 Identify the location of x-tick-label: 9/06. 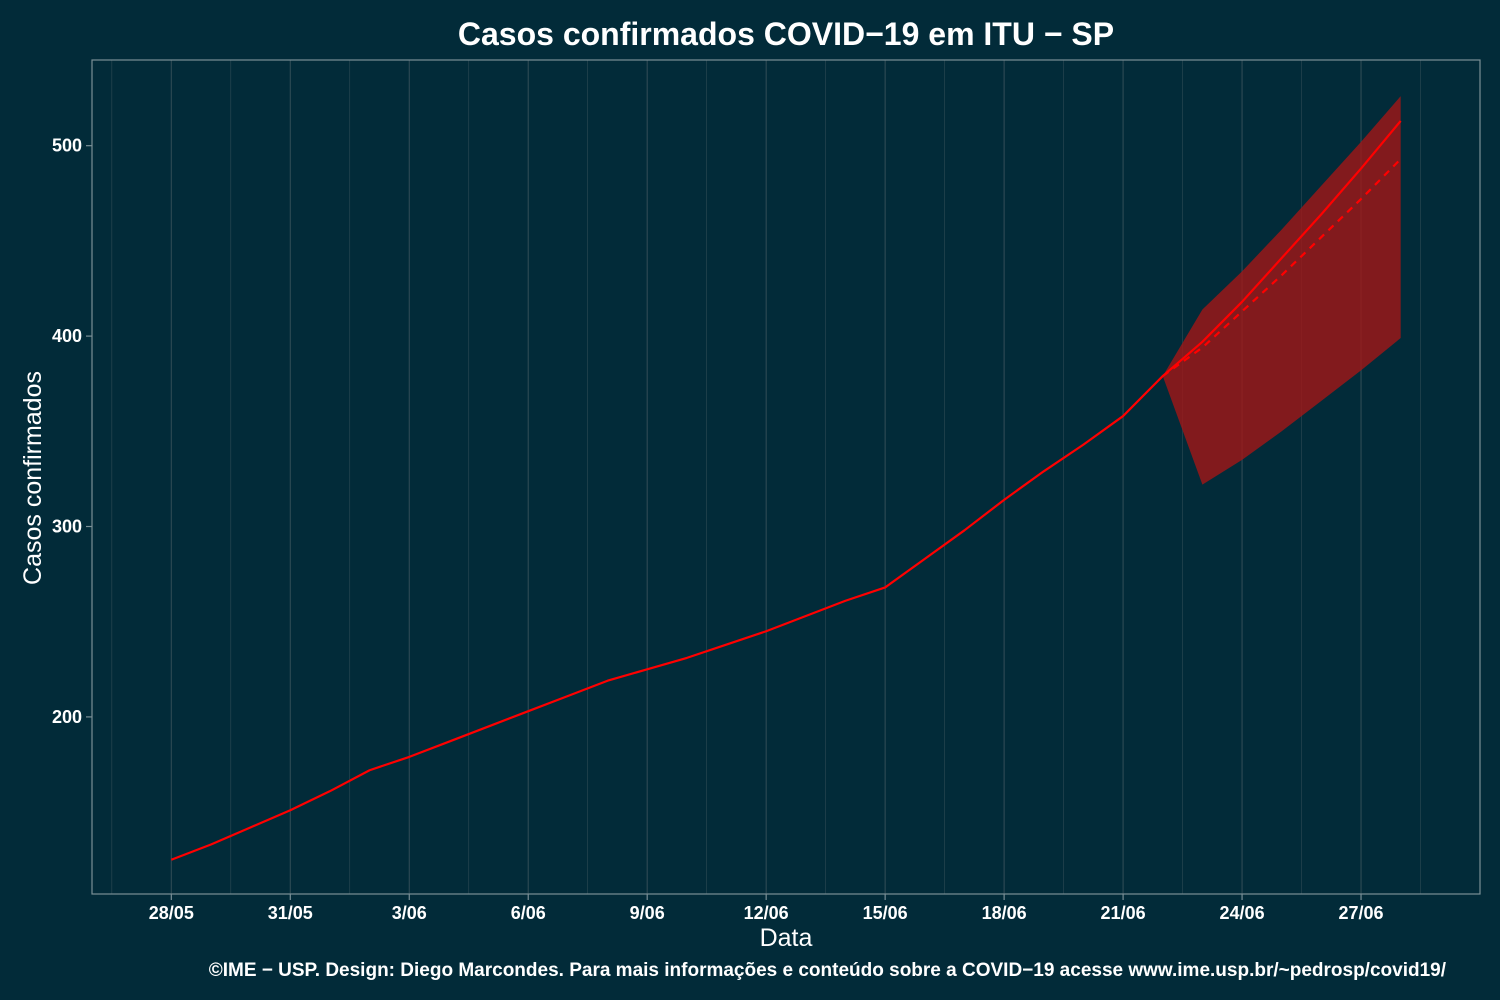
(647, 913).